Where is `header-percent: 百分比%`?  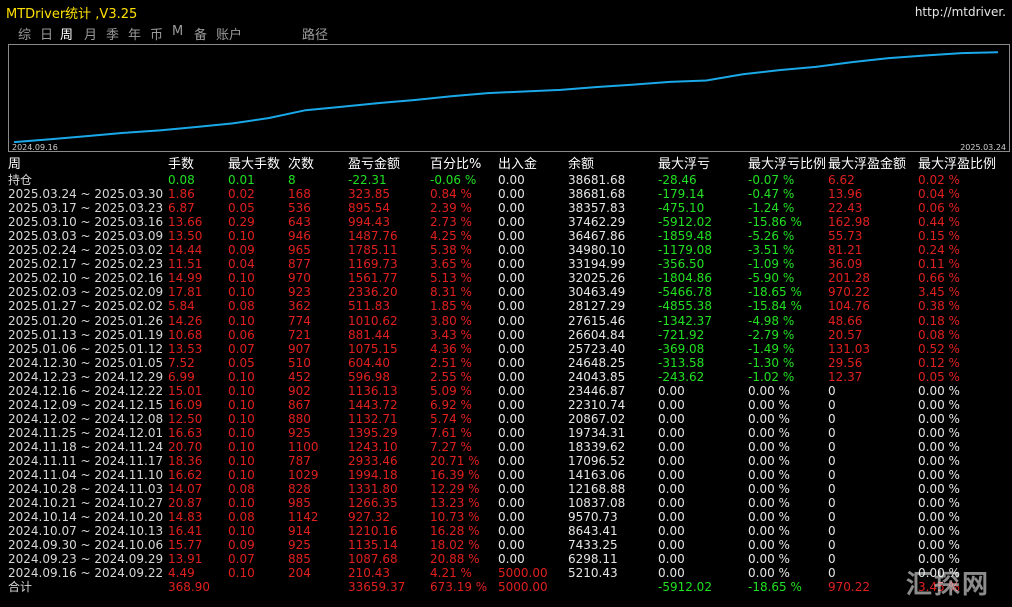 header-percent: 百分比% is located at coordinates (456, 164).